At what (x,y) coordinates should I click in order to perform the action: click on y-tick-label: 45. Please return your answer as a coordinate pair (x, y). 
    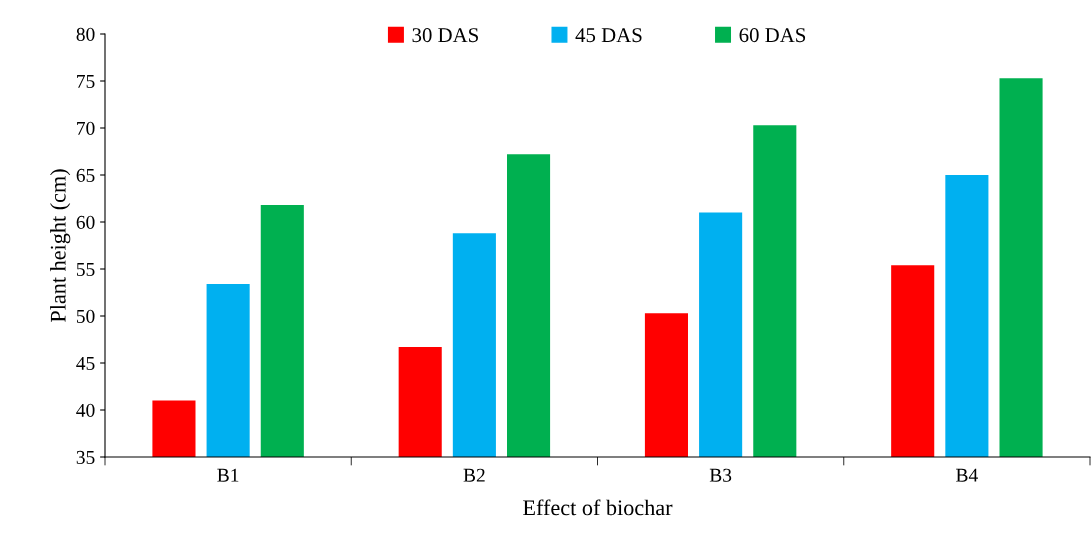
    Looking at the image, I should click on (85, 363).